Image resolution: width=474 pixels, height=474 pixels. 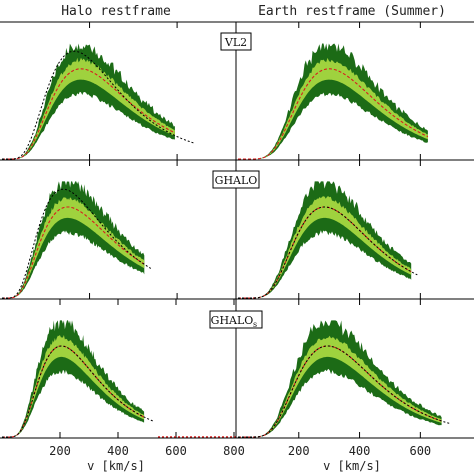 What do you see at coordinates (116, 11) in the screenshot?
I see `column-title-halo: Halo restframe` at bounding box center [116, 11].